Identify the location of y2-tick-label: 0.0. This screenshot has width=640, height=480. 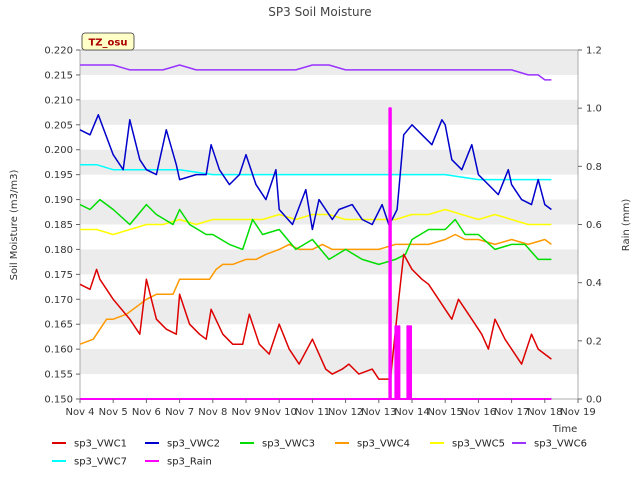
(594, 400).